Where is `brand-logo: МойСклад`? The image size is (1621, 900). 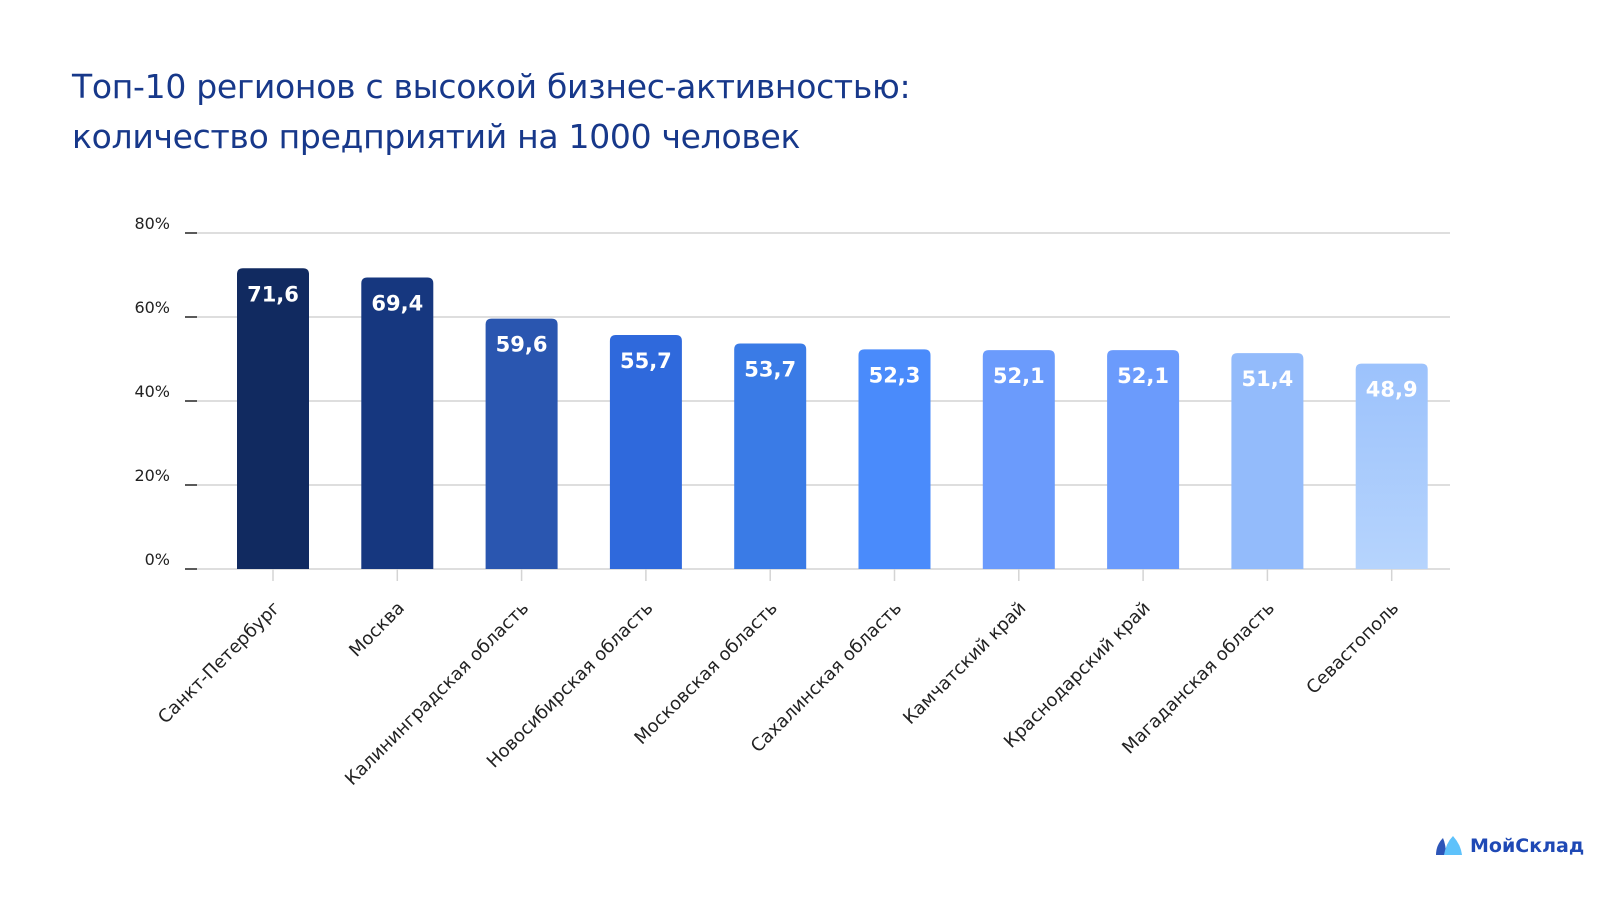
brand-logo: МойСклад is located at coordinates (1509, 846).